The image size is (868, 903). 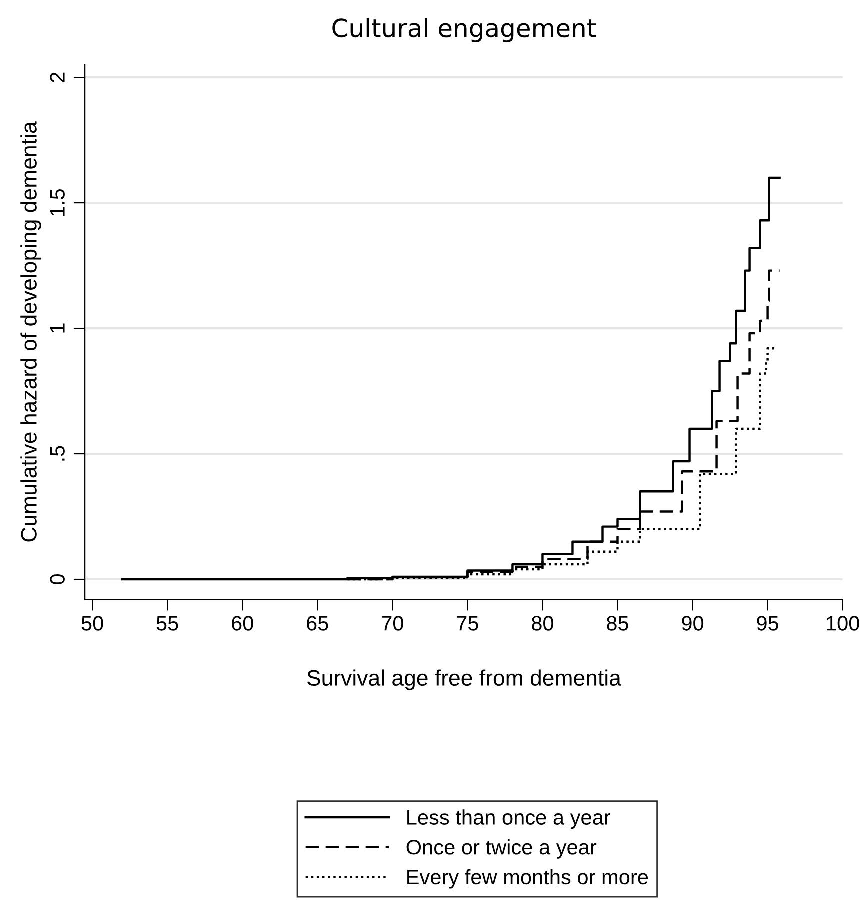 I want to click on x-tick-label: 50, so click(x=93, y=623).